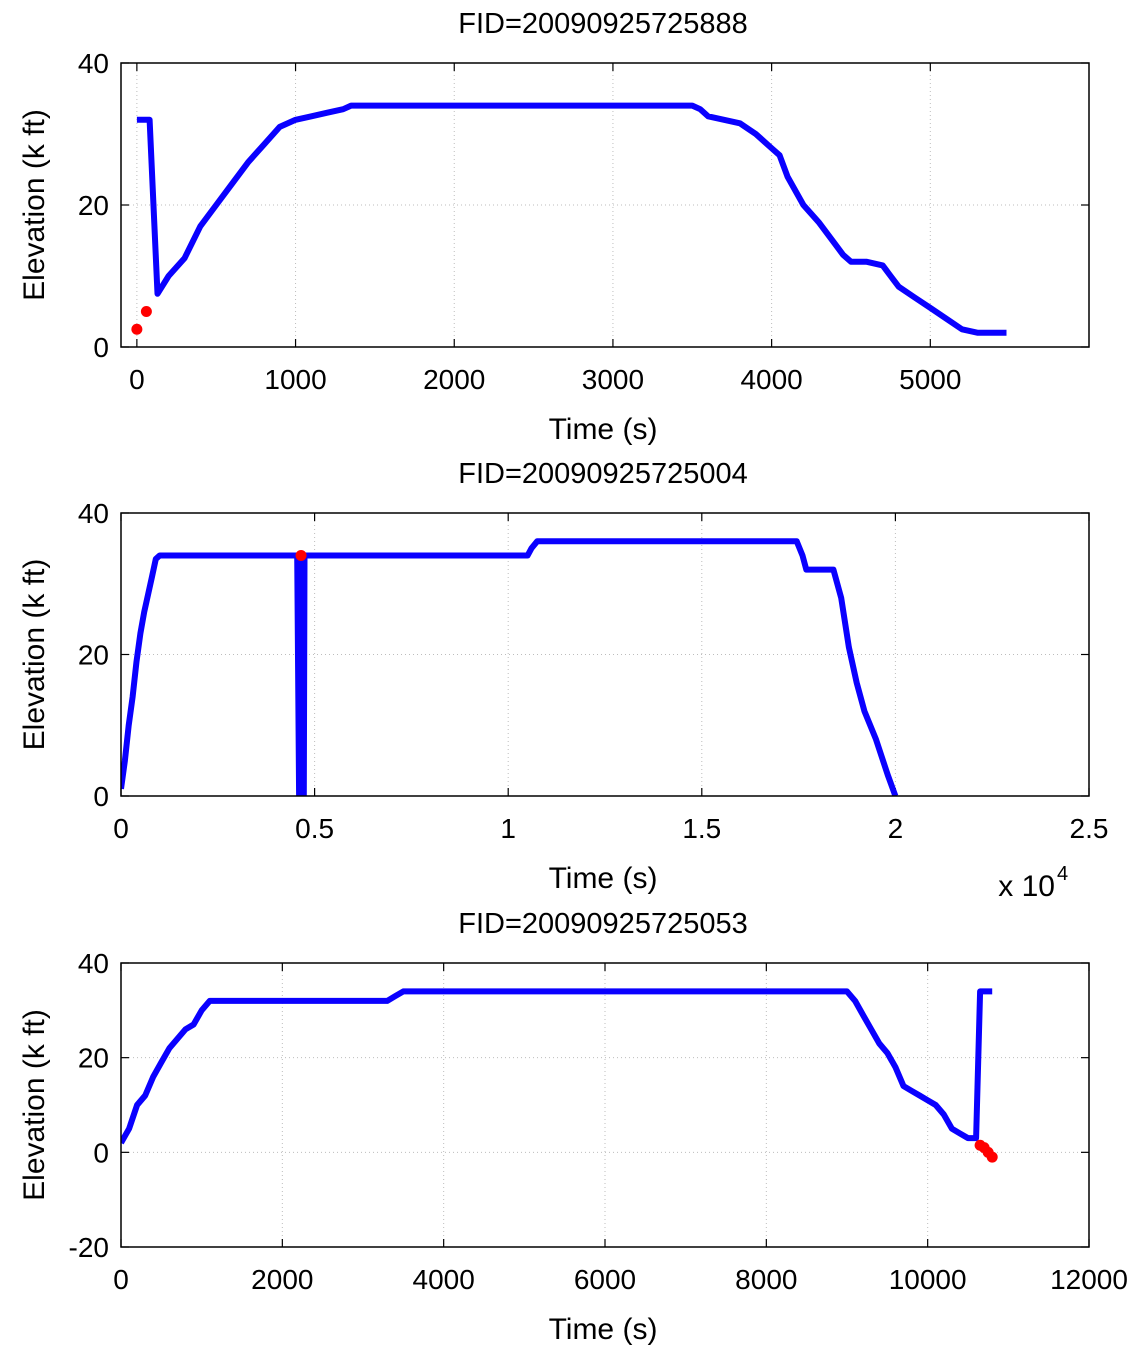 The image size is (1146, 1349). What do you see at coordinates (1062, 874) in the screenshot?
I see `x-axis-multiplier-exponent: 4` at bounding box center [1062, 874].